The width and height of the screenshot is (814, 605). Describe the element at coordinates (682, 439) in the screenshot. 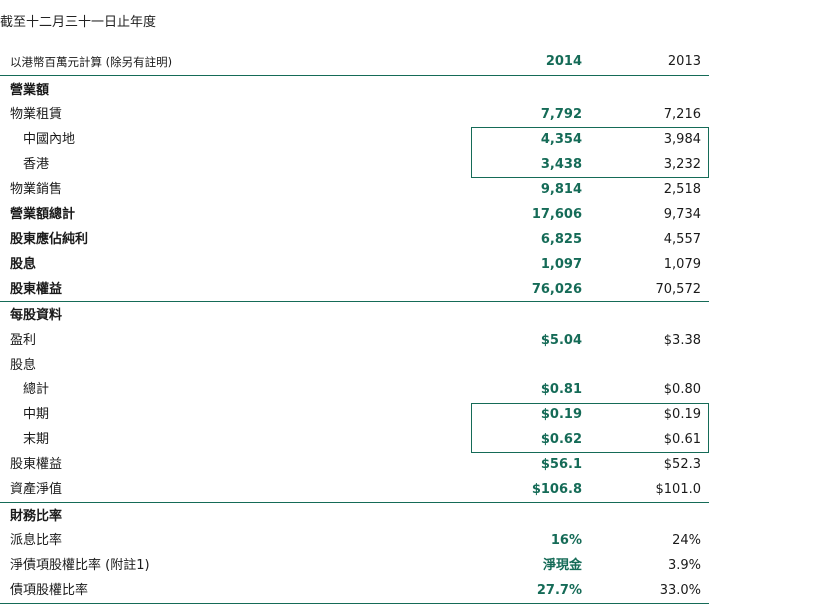

I see `value-2013: $0.61` at that location.